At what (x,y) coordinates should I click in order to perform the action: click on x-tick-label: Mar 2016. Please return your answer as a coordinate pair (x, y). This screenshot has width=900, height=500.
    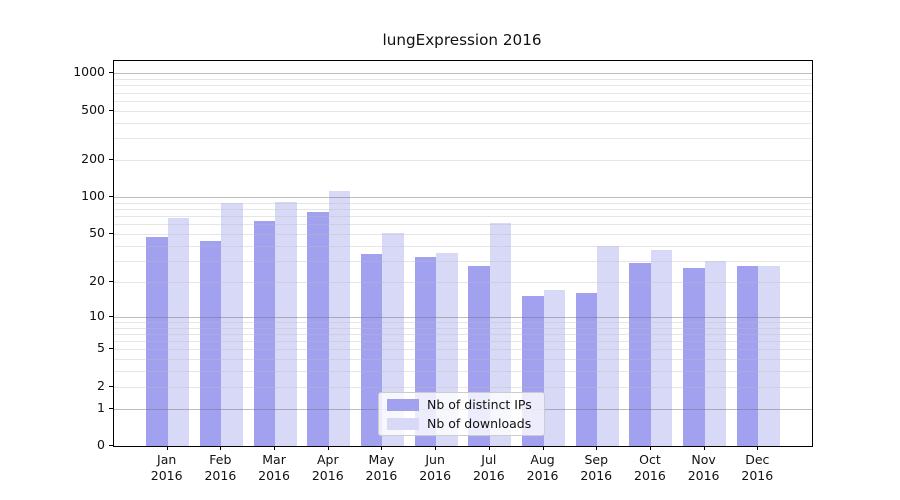
    Looking at the image, I should click on (274, 467).